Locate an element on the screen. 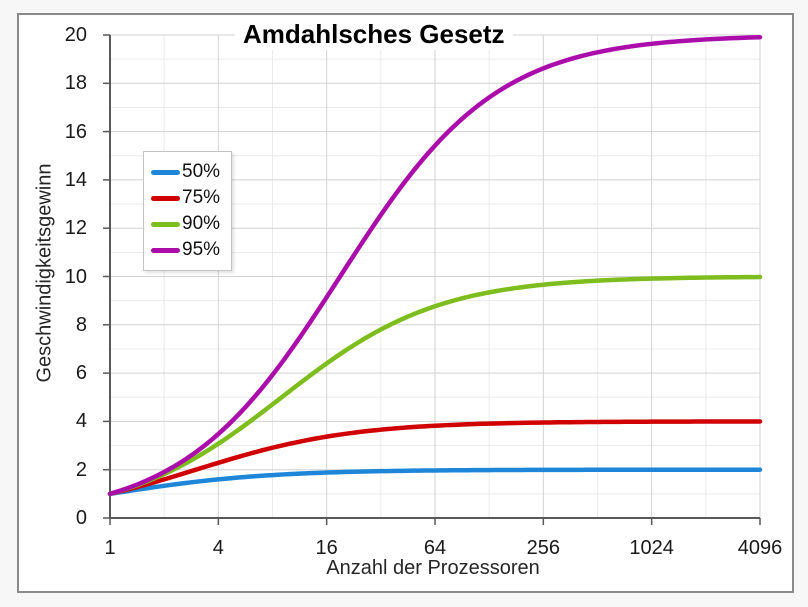 This screenshot has height=607, width=808. y-tick-label: 12 is located at coordinates (75, 228).